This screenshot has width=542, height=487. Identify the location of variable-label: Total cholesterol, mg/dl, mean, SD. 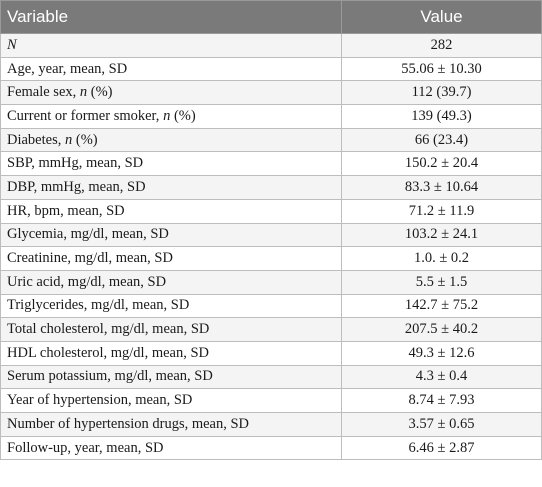
(108, 329).